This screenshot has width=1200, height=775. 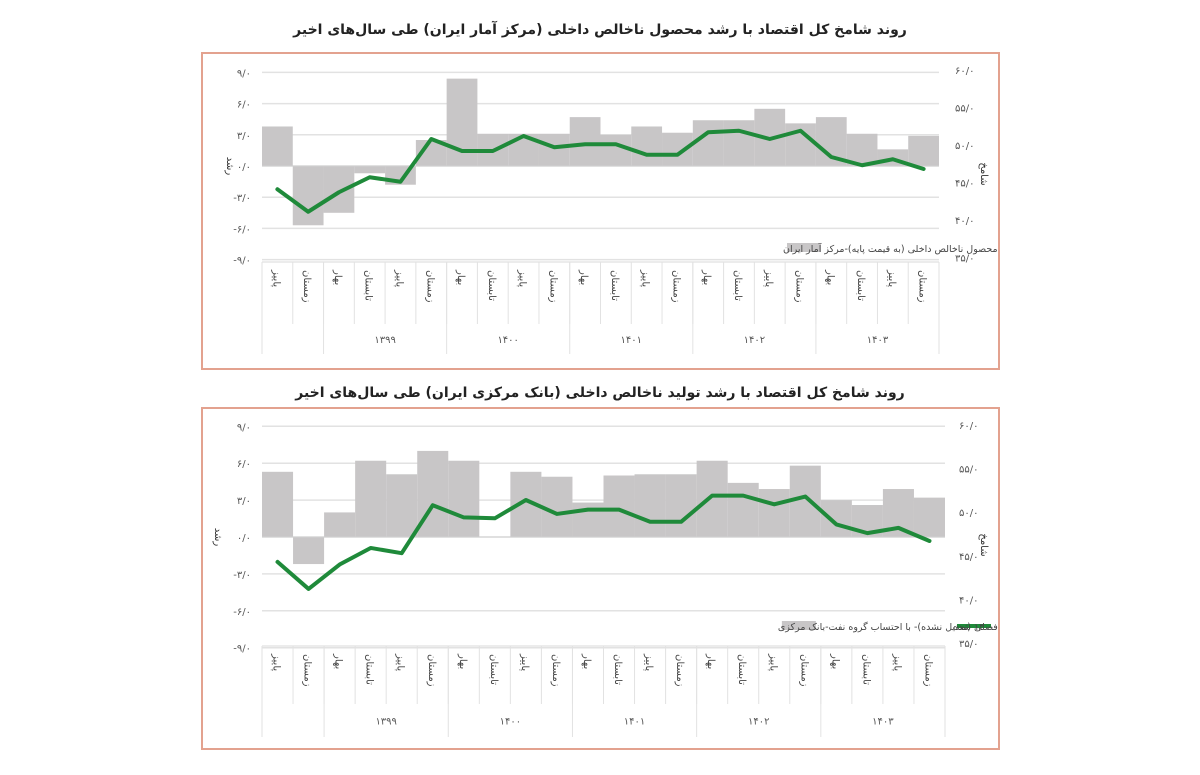 I want to click on year-label: ۱۴۰۳, so click(x=878, y=340).